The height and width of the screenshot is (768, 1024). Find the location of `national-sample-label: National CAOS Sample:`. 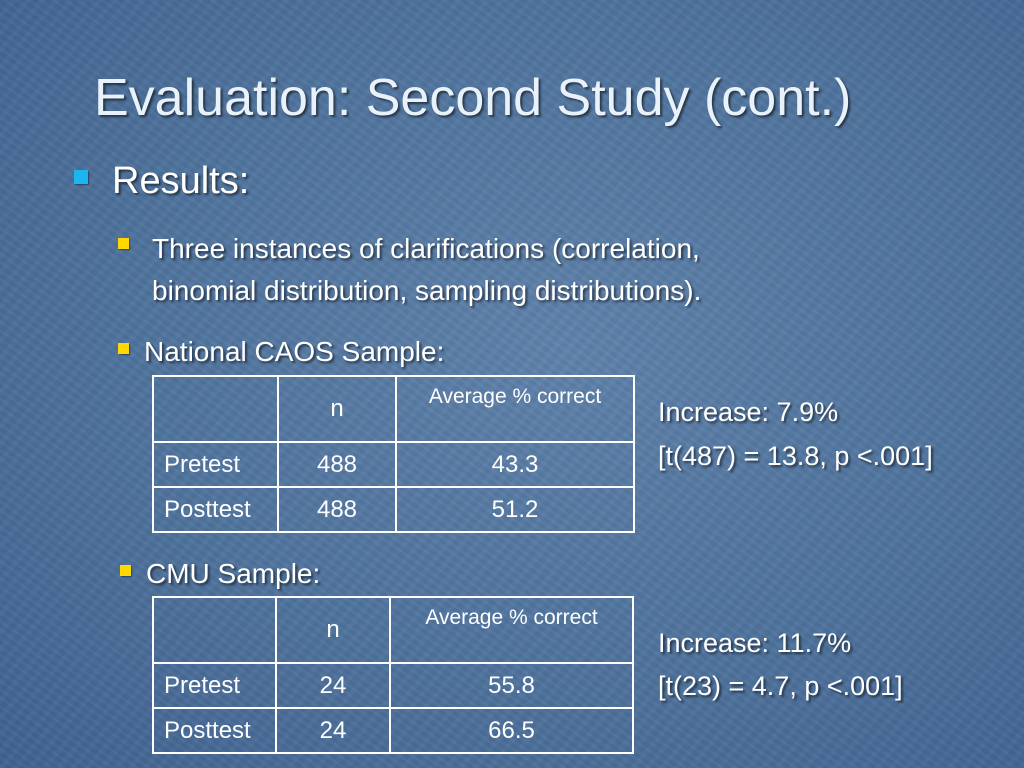

national-sample-label: National CAOS Sample: is located at coordinates (294, 351).